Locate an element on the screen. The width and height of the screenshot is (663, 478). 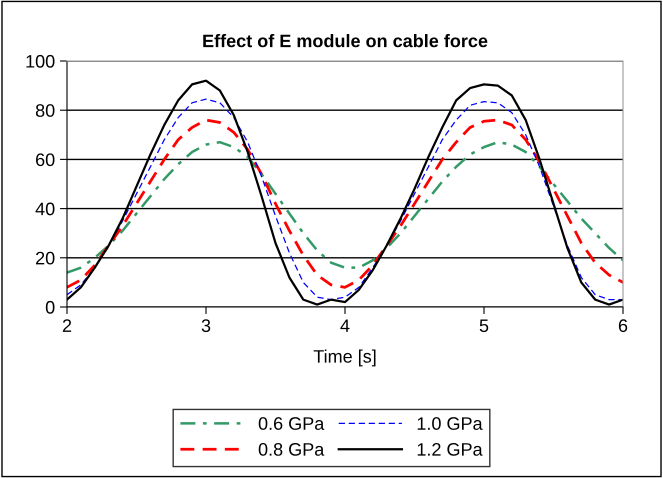
x-tick-label: 5 is located at coordinates (484, 325).